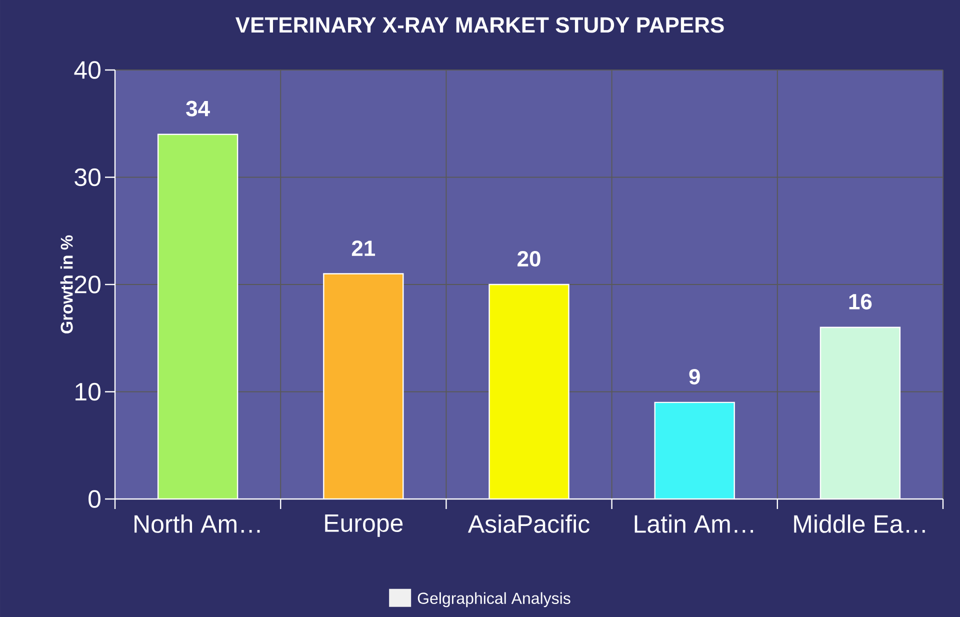  Describe the element at coordinates (529, 258) in the screenshot. I see `data-label: 20` at that location.